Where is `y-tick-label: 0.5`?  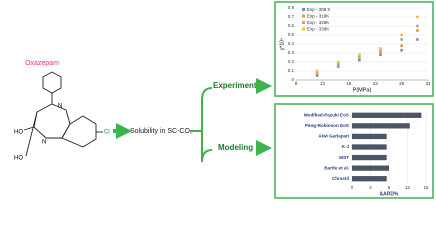
y-tick-label: 0.5 is located at coordinates (291, 34).